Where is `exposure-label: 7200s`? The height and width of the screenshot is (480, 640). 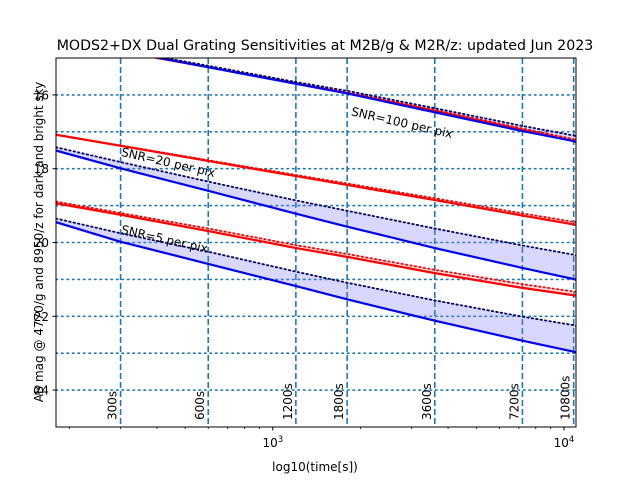
exposure-label: 7200s is located at coordinates (514, 401).